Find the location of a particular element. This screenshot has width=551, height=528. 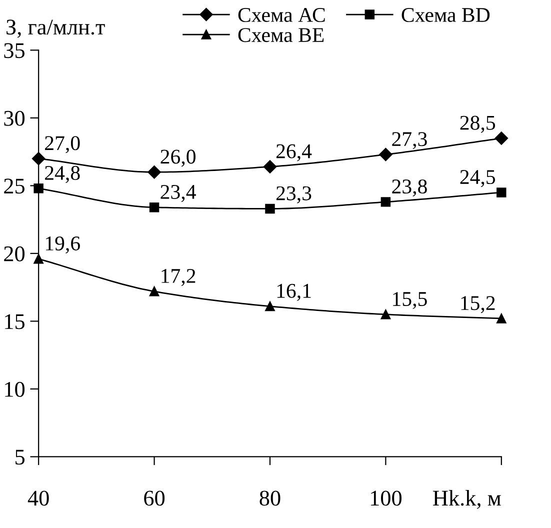

data-label: 17,2 is located at coordinates (179, 277).